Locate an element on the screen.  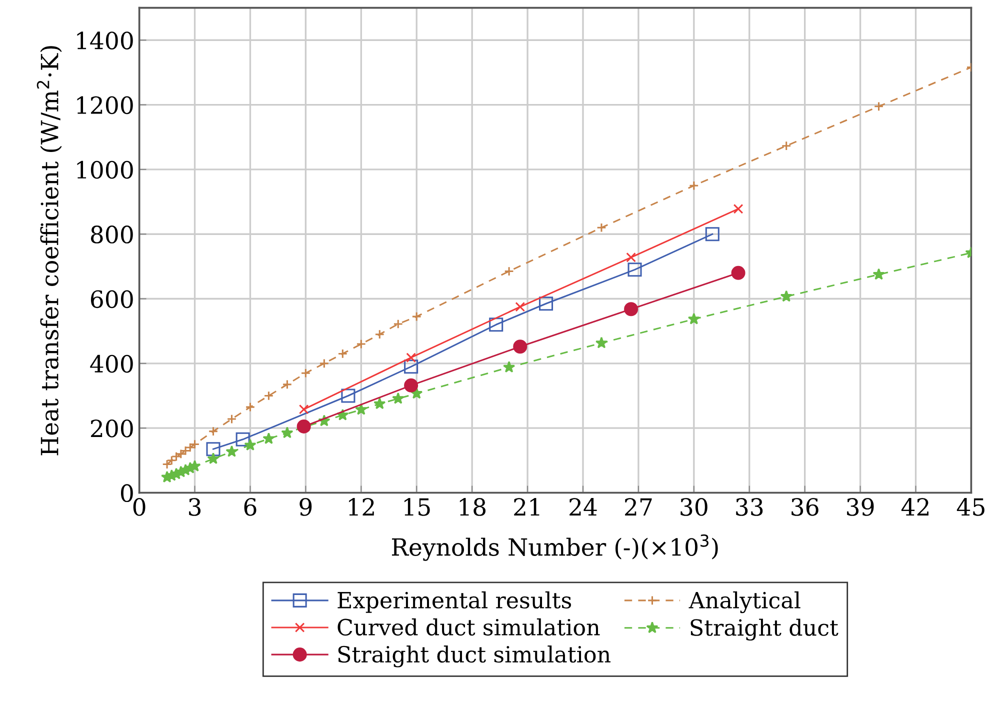
x-tick-label: 24 is located at coordinates (583, 507).